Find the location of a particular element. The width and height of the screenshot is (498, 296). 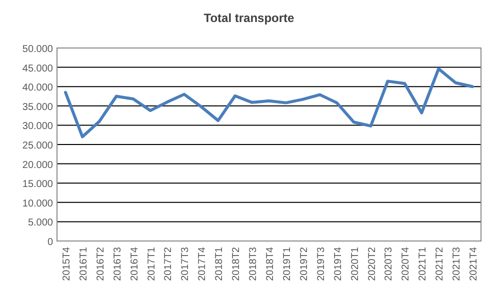

x-tick-label: 2017T2 is located at coordinates (168, 263).